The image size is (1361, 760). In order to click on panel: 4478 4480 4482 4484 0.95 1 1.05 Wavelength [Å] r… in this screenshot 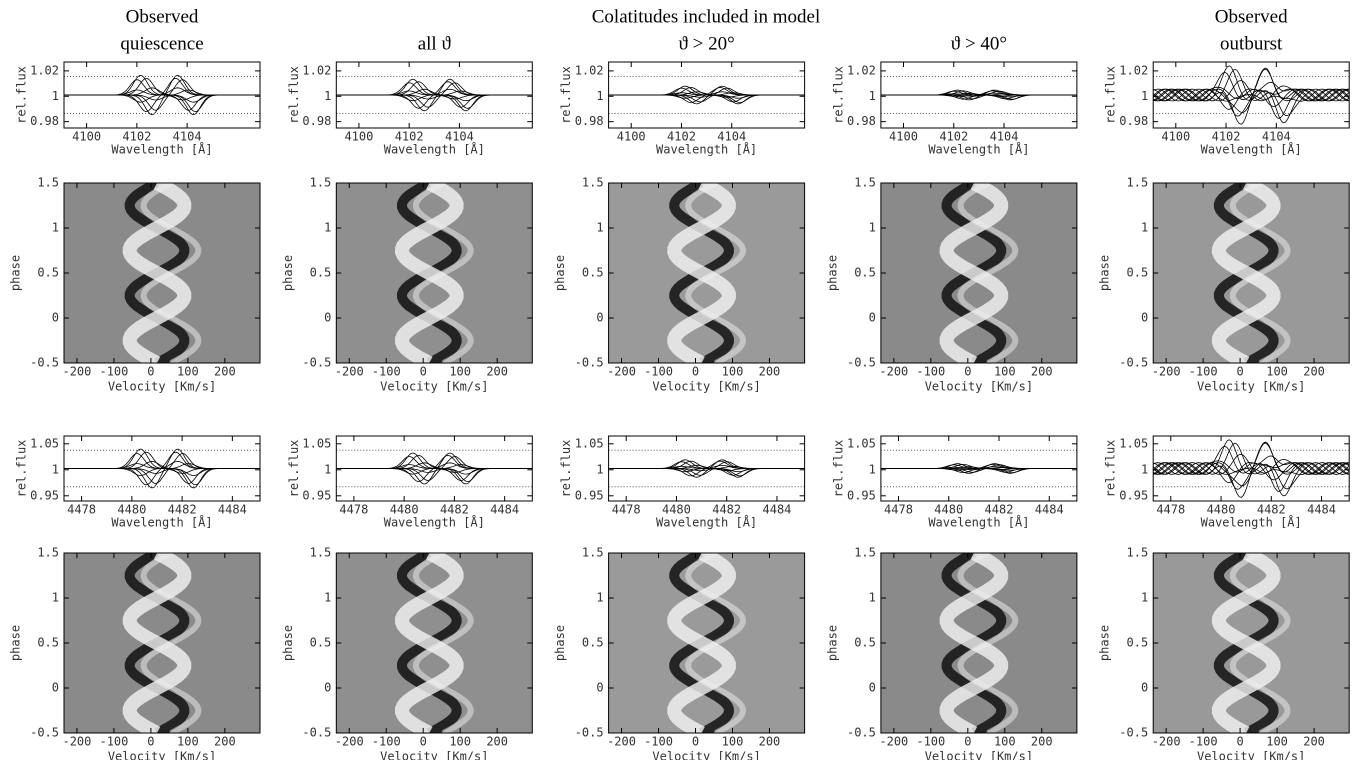, I will do `click(410, 482)`.